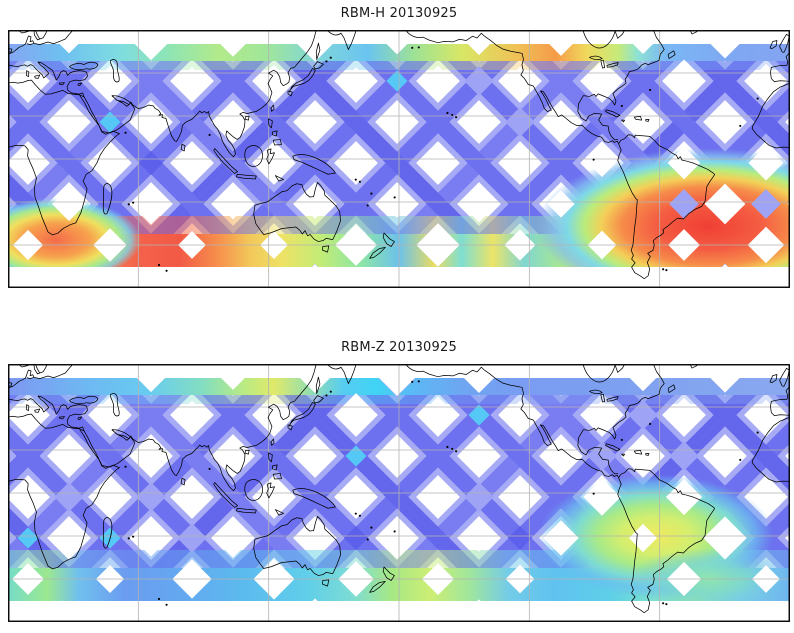 The height and width of the screenshot is (633, 794). I want to click on panel-title-bottom: RBM-Z 20130925, so click(399, 347).